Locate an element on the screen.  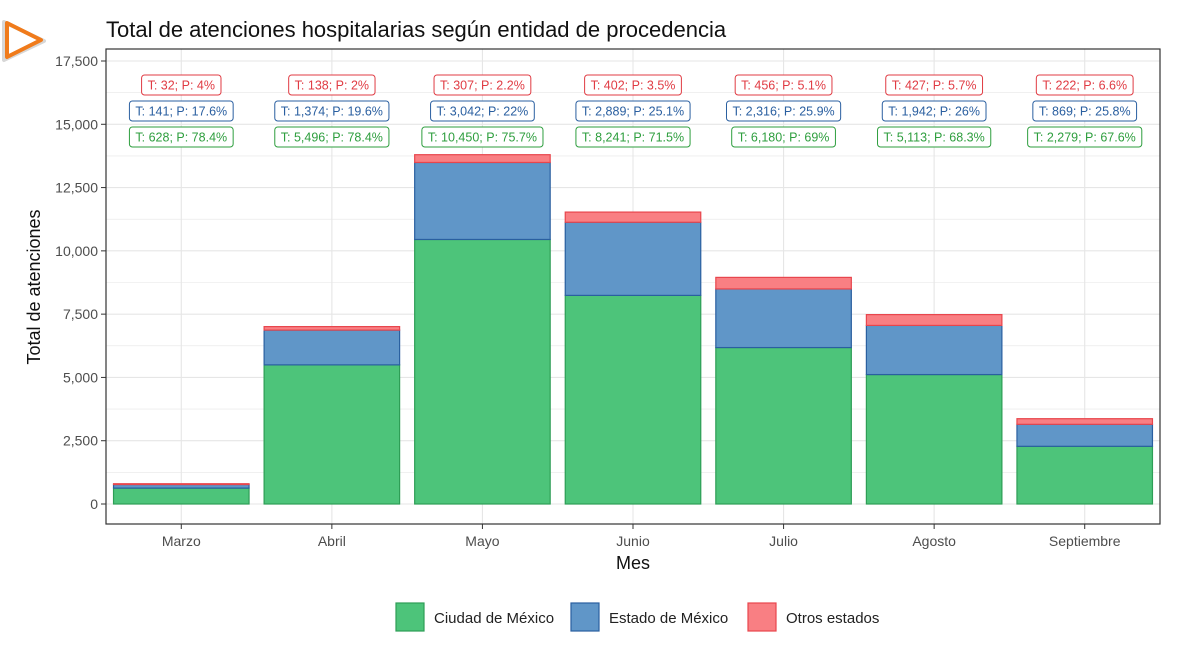
y-axis-title: Total de atenciones is located at coordinates (34, 286).